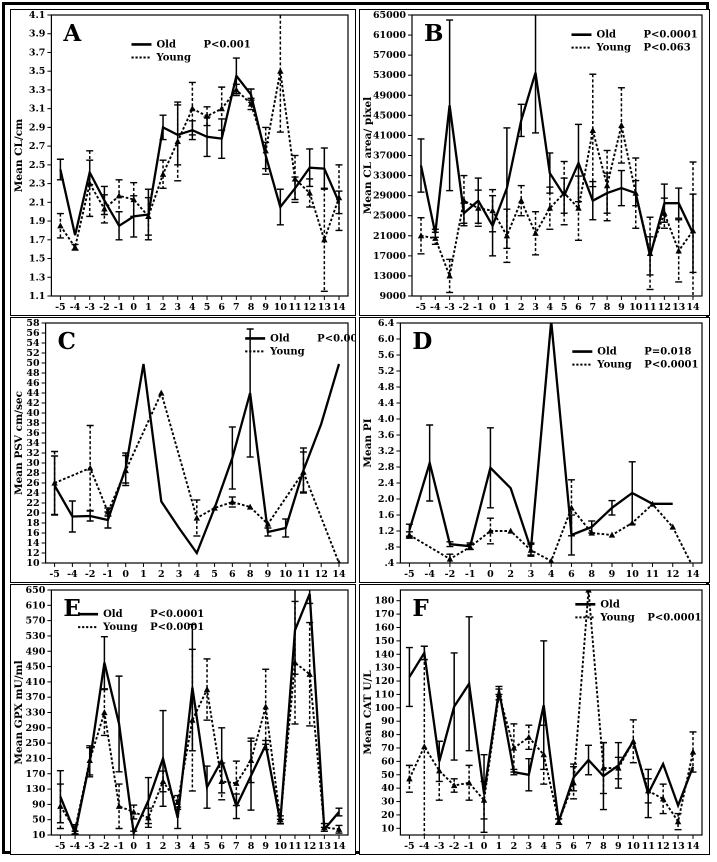 The width and height of the screenshot is (717, 862). Describe the element at coordinates (389, 176) in the screenshot. I see `svg-text: 33000` at that location.